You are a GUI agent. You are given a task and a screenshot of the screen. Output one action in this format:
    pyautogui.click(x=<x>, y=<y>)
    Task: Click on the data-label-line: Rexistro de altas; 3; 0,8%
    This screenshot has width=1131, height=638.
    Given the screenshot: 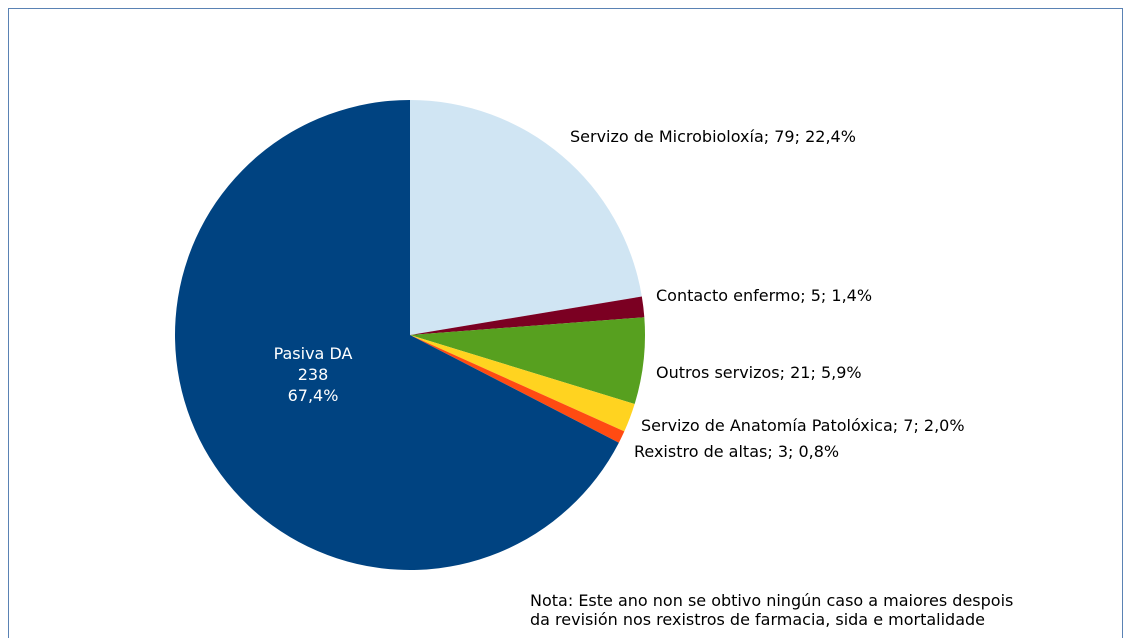 What is the action you would take?
    pyautogui.click(x=736, y=451)
    